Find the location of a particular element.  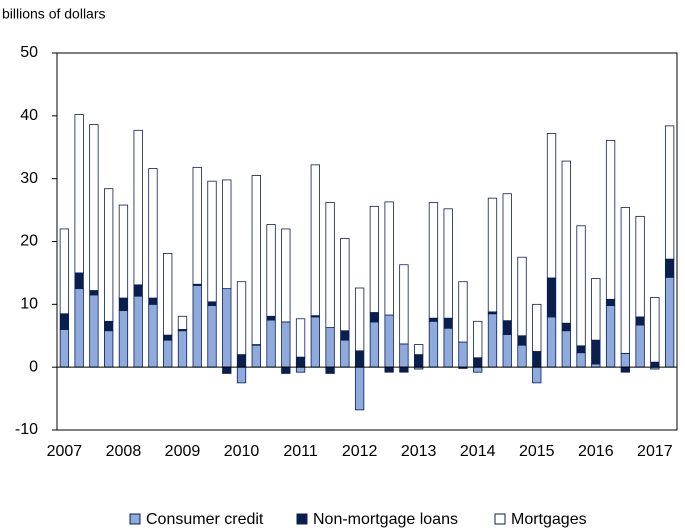

y-tick-label: 50 is located at coordinates (29, 52).